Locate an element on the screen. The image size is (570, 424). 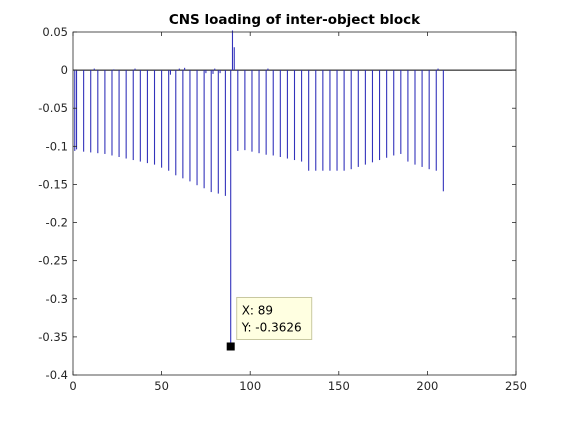
data-tip: X: 89 Y: -0.3626 is located at coordinates (269, 323).